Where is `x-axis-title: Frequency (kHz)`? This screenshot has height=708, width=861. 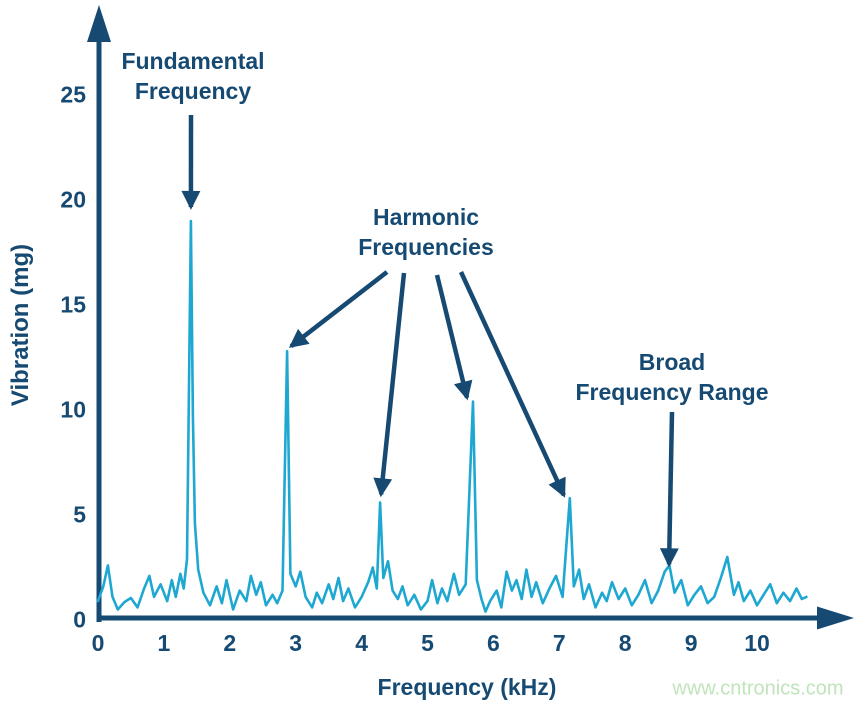
x-axis-title: Frequency (kHz) is located at coordinates (467, 687).